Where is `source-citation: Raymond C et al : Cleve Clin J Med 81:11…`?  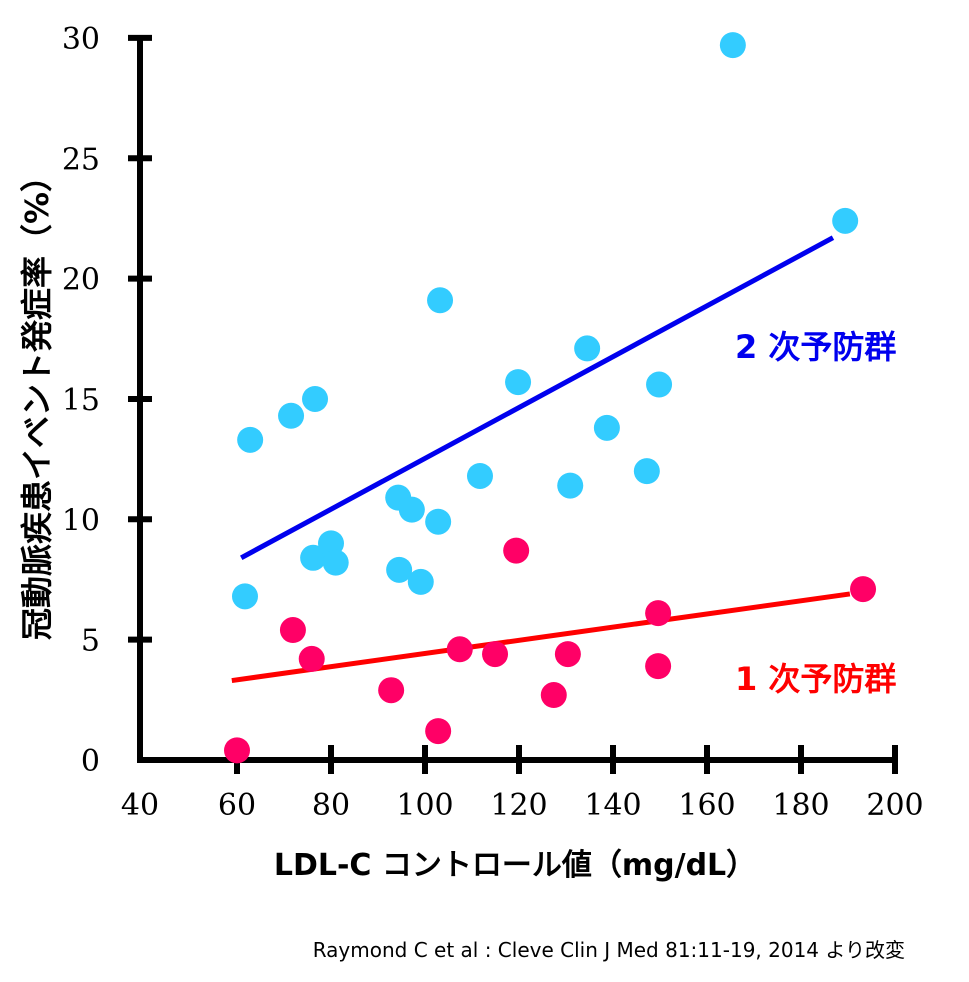 source-citation: Raymond C et al : Cleve Clin J Med 81:11… is located at coordinates (609, 950).